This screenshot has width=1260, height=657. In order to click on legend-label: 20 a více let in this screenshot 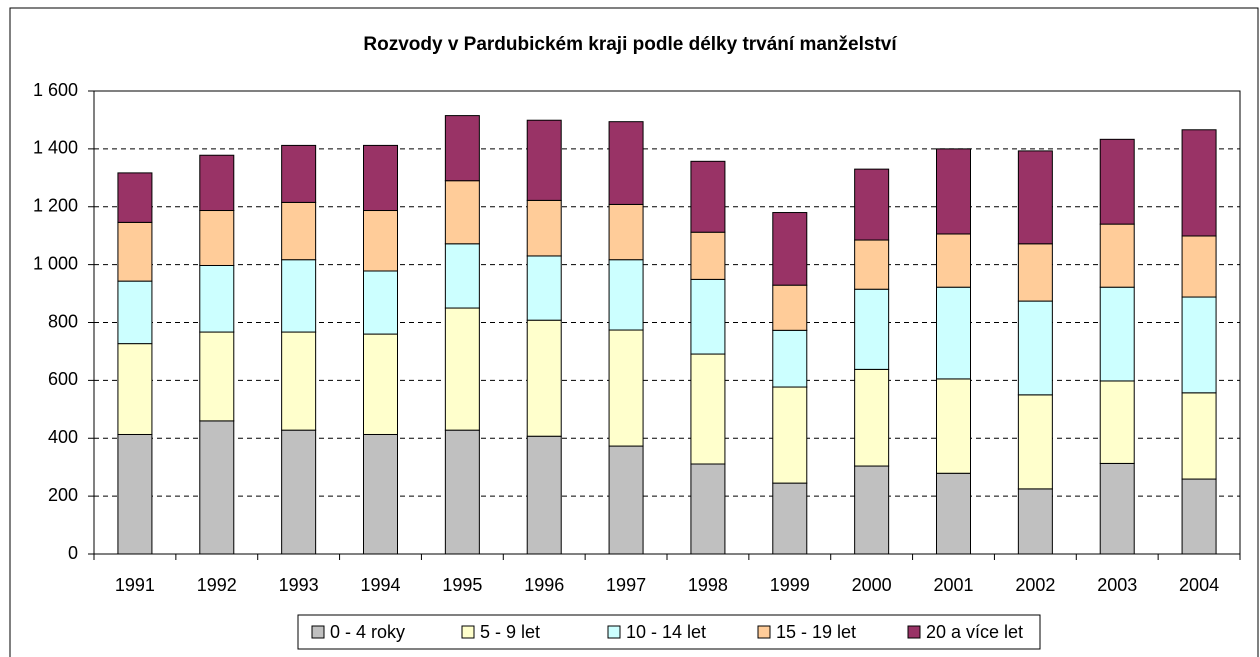, I will do `click(974, 632)`.